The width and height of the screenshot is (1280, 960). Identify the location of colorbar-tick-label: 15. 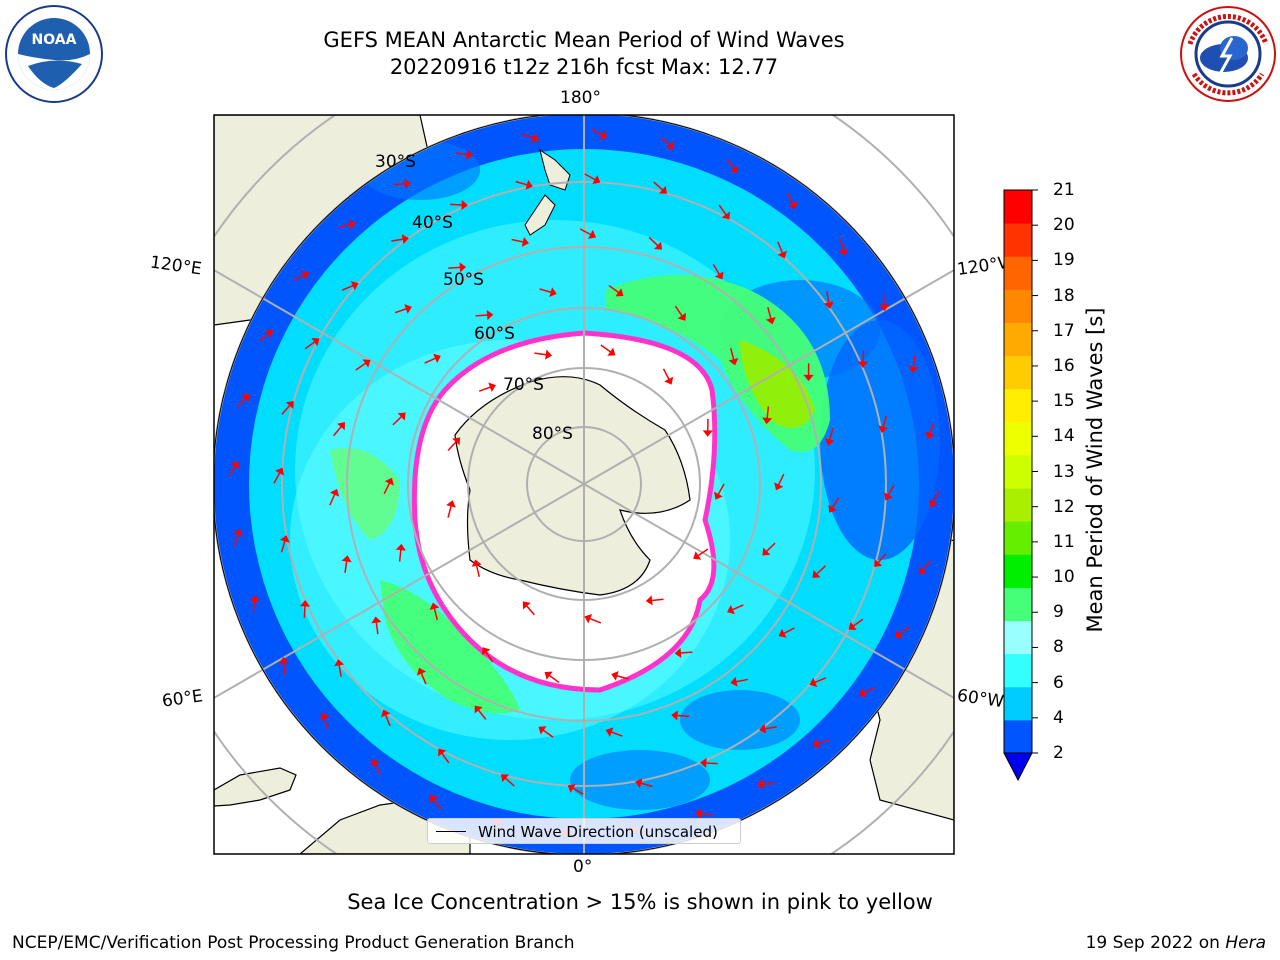
(1064, 401).